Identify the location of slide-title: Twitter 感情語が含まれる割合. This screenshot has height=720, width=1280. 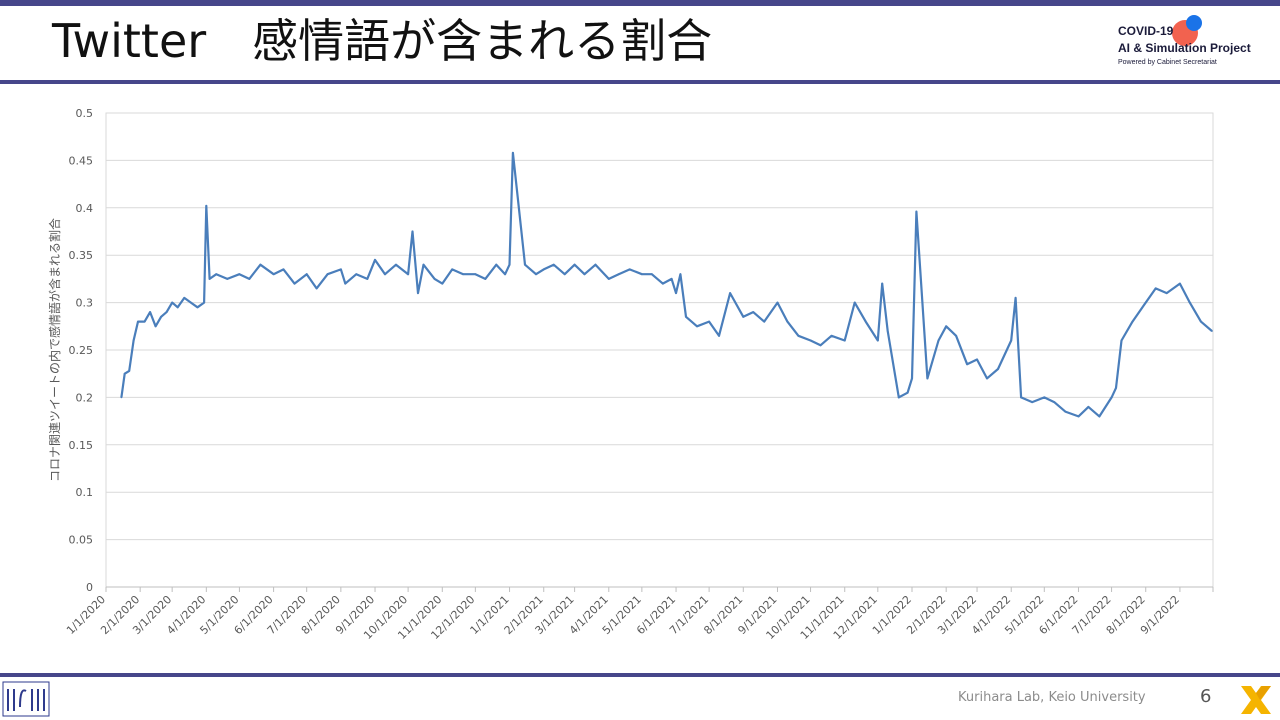
(382, 41).